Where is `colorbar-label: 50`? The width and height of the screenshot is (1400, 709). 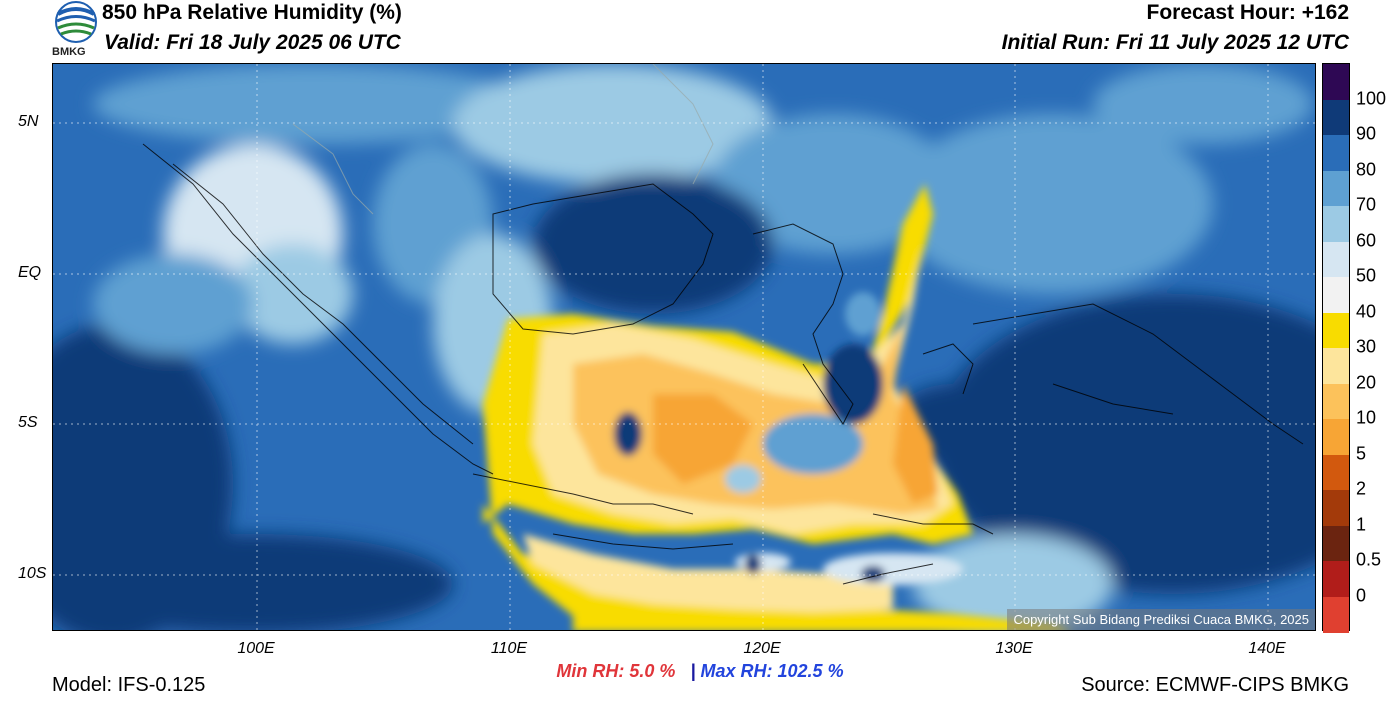 colorbar-label: 50 is located at coordinates (1366, 275).